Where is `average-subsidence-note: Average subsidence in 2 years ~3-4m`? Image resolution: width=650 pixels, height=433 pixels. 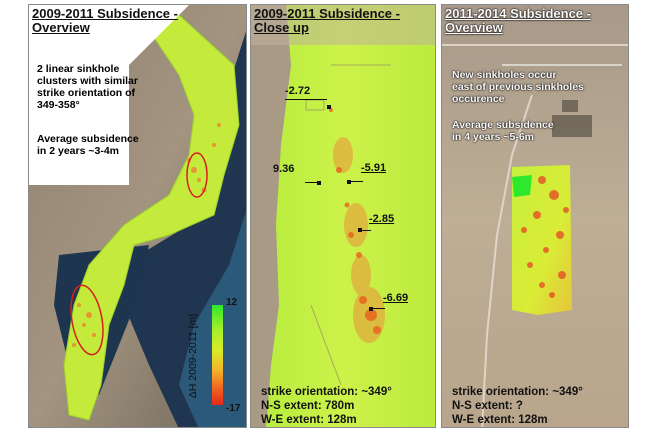
average-subsidence-note: Average subsidence in 2 years ~3-4m is located at coordinates (88, 145).